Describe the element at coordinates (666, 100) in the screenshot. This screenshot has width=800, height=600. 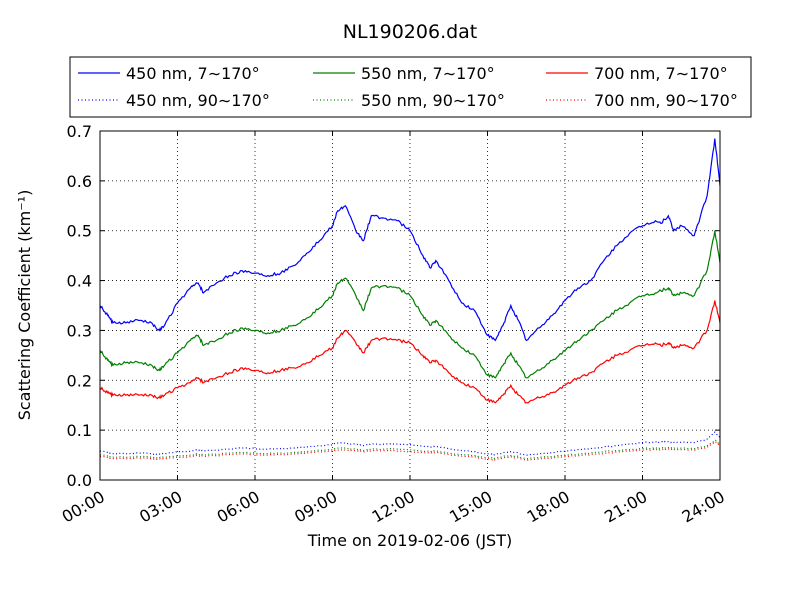
I see `legend-label: 700 nm, 90∼170°` at that location.